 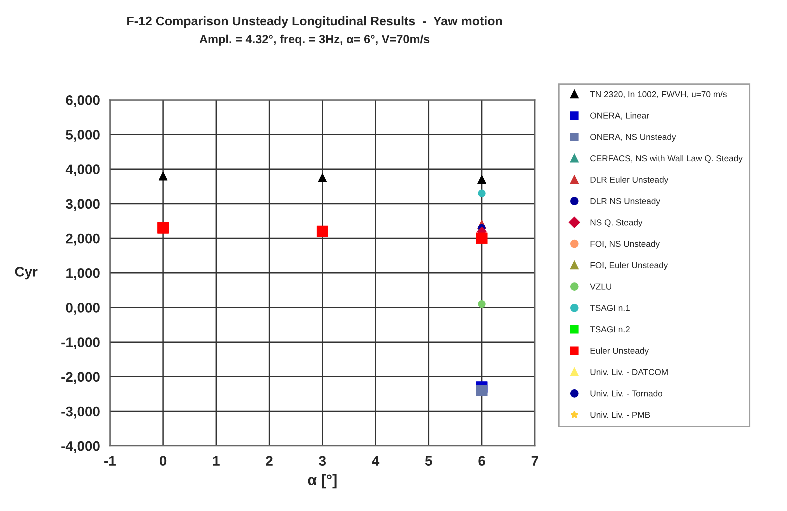 What do you see at coordinates (629, 180) in the screenshot?
I see `legend-label: DLR Euler Unsteady` at bounding box center [629, 180].